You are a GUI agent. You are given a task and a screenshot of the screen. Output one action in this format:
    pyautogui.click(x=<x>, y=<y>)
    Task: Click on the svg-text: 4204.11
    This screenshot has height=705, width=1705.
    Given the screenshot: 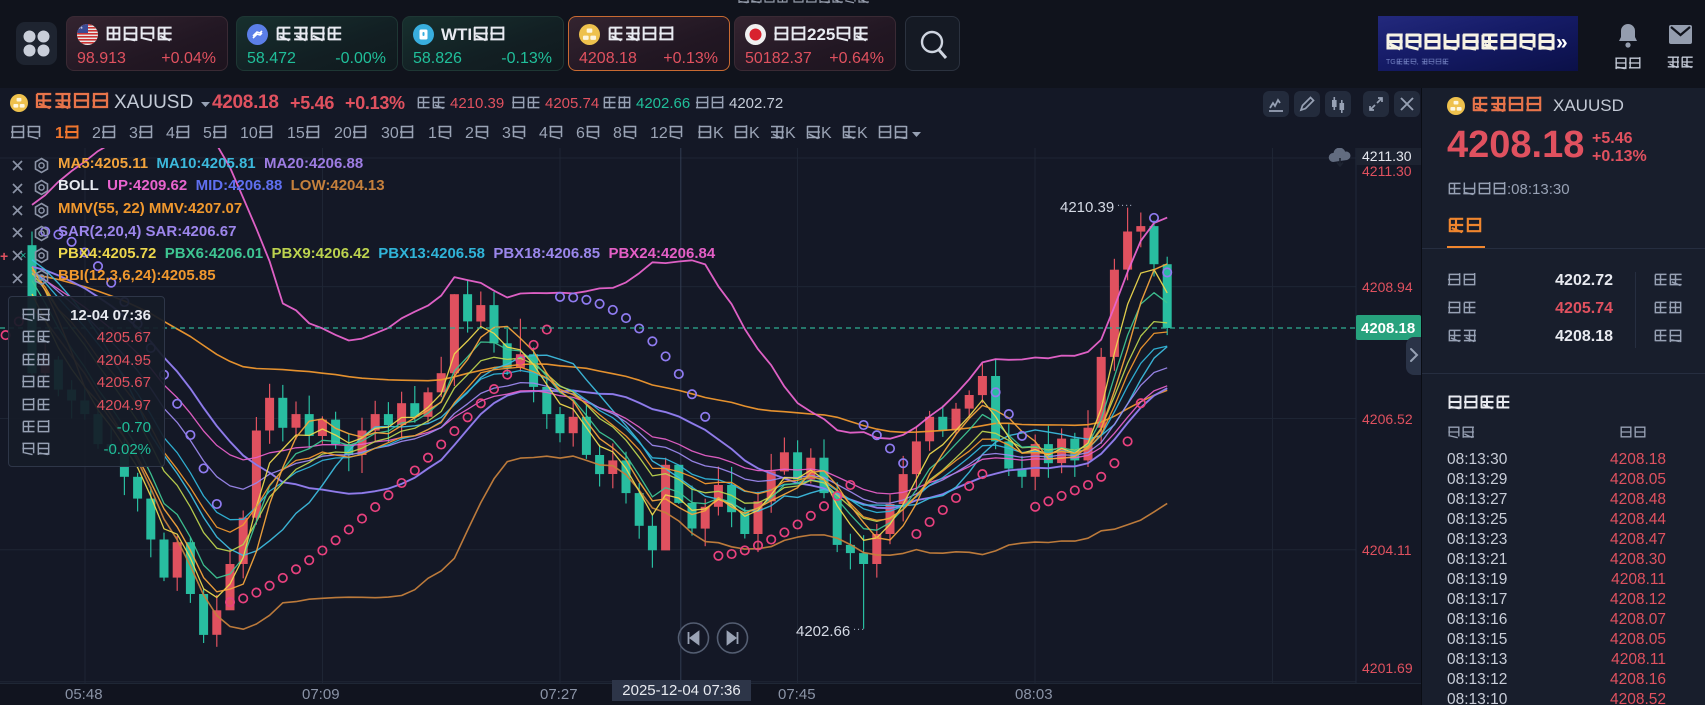 What is the action you would take?
    pyautogui.click(x=1387, y=550)
    